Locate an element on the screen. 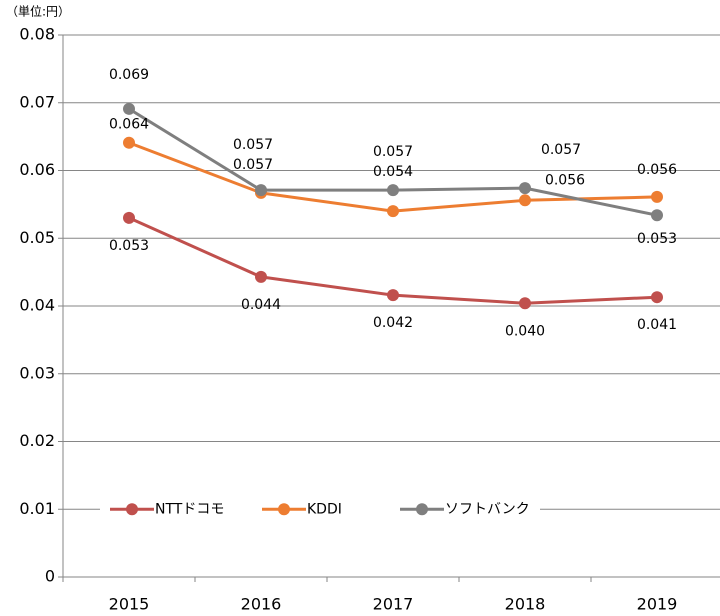  y-tick-label: 0.04 is located at coordinates (37, 305).